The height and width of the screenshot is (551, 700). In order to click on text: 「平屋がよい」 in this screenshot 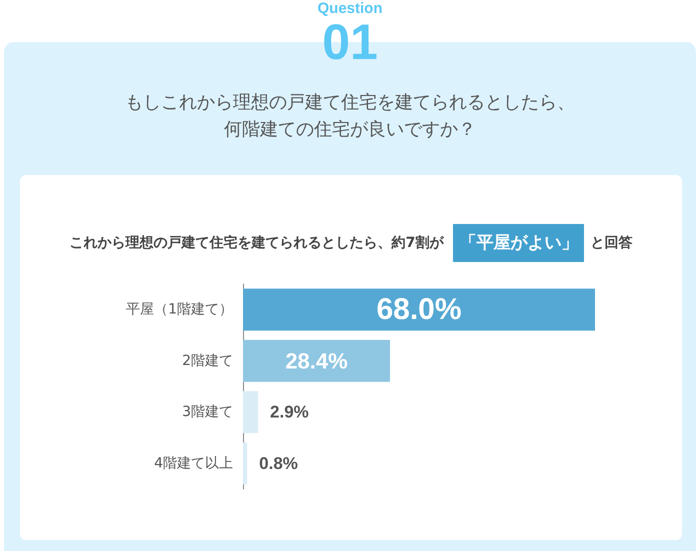, I will do `click(518, 243)`.